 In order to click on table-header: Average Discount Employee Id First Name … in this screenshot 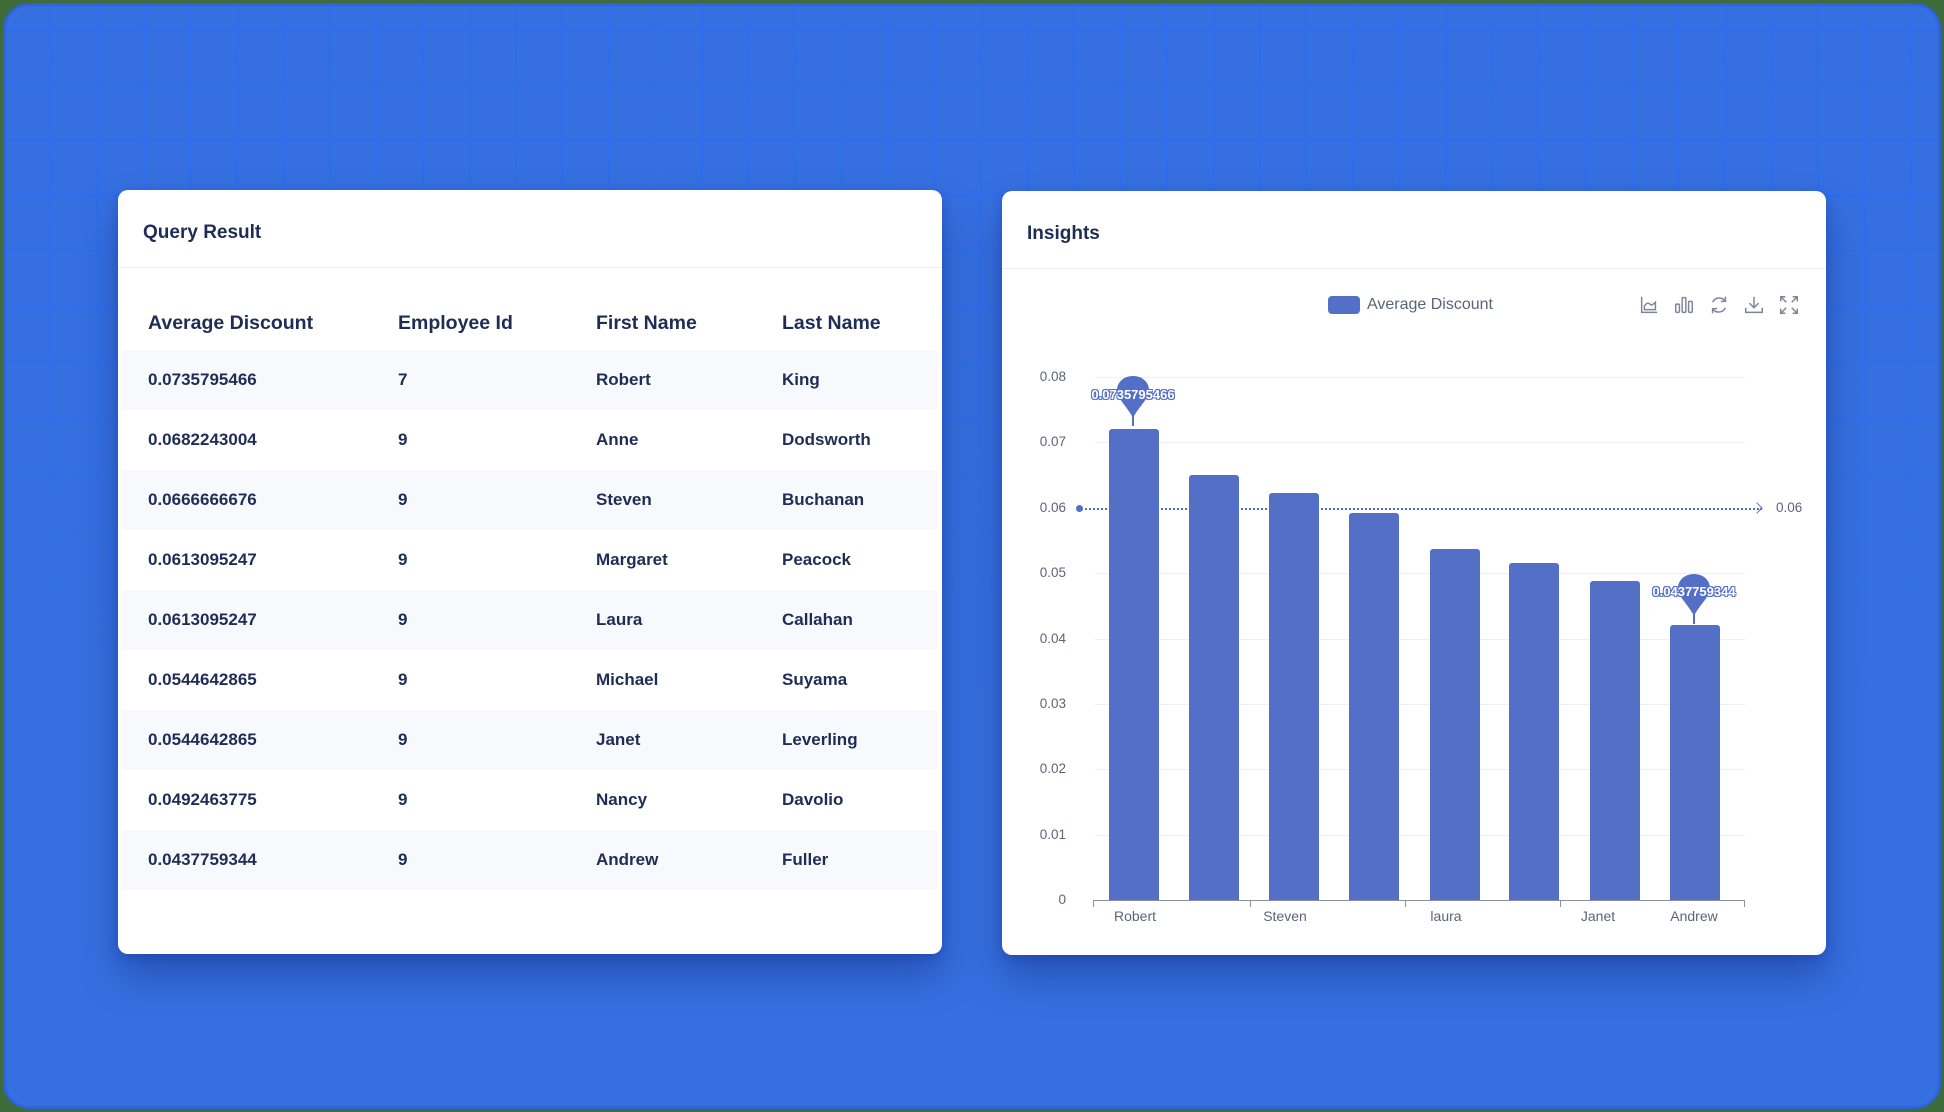, I will do `click(530, 323)`.